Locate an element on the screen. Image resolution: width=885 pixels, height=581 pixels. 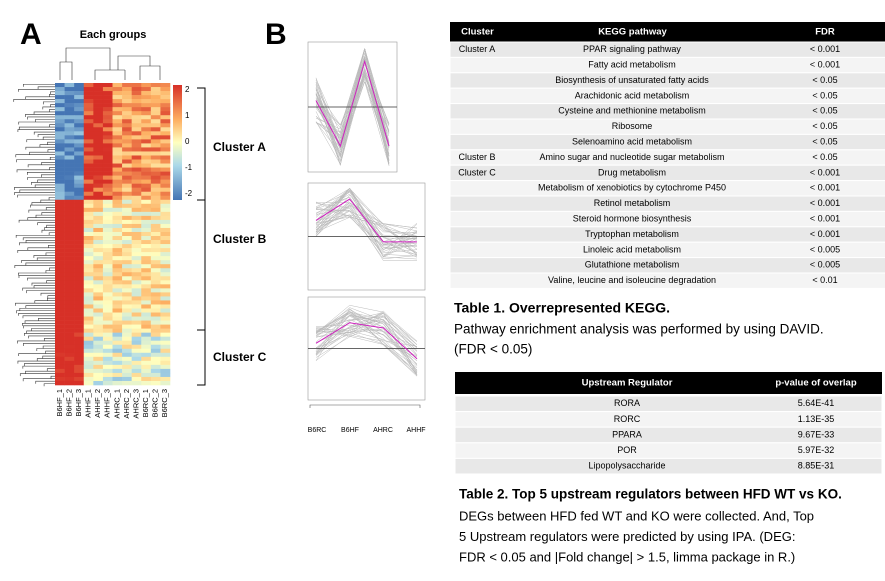
table-cell: Lipopolysaccharide is located at coordinates (626, 466).